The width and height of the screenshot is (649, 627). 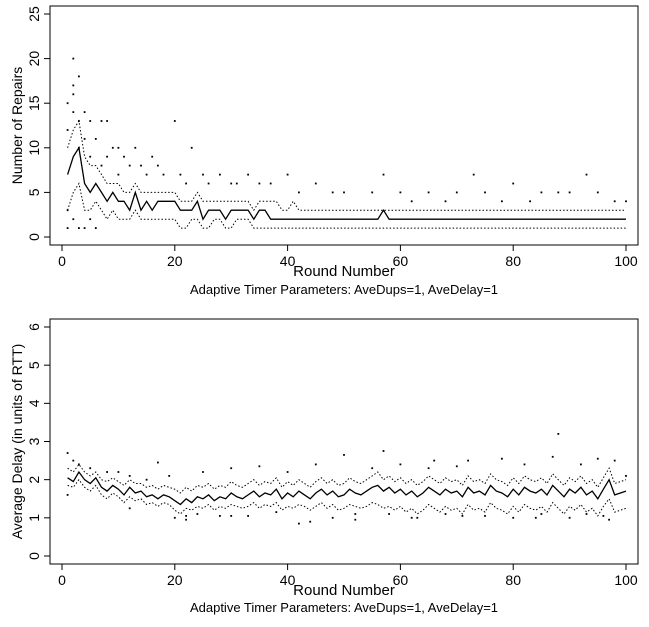 What do you see at coordinates (347, 478) in the screenshot?
I see `series-line-dotted-upper` at bounding box center [347, 478].